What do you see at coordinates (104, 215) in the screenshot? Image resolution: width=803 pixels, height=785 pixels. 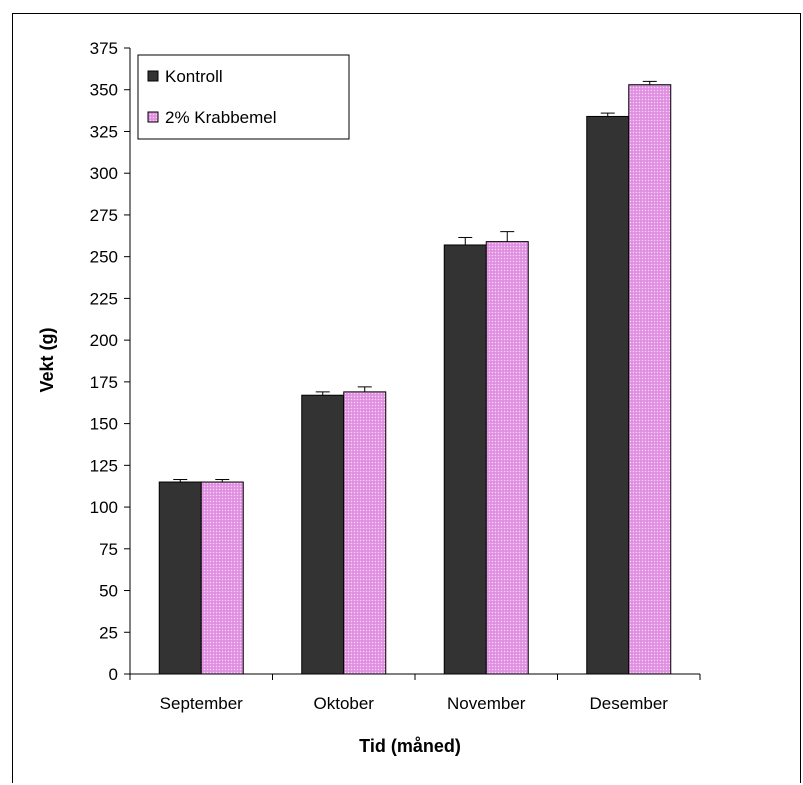 I see `y-tick-label: 275` at bounding box center [104, 215].